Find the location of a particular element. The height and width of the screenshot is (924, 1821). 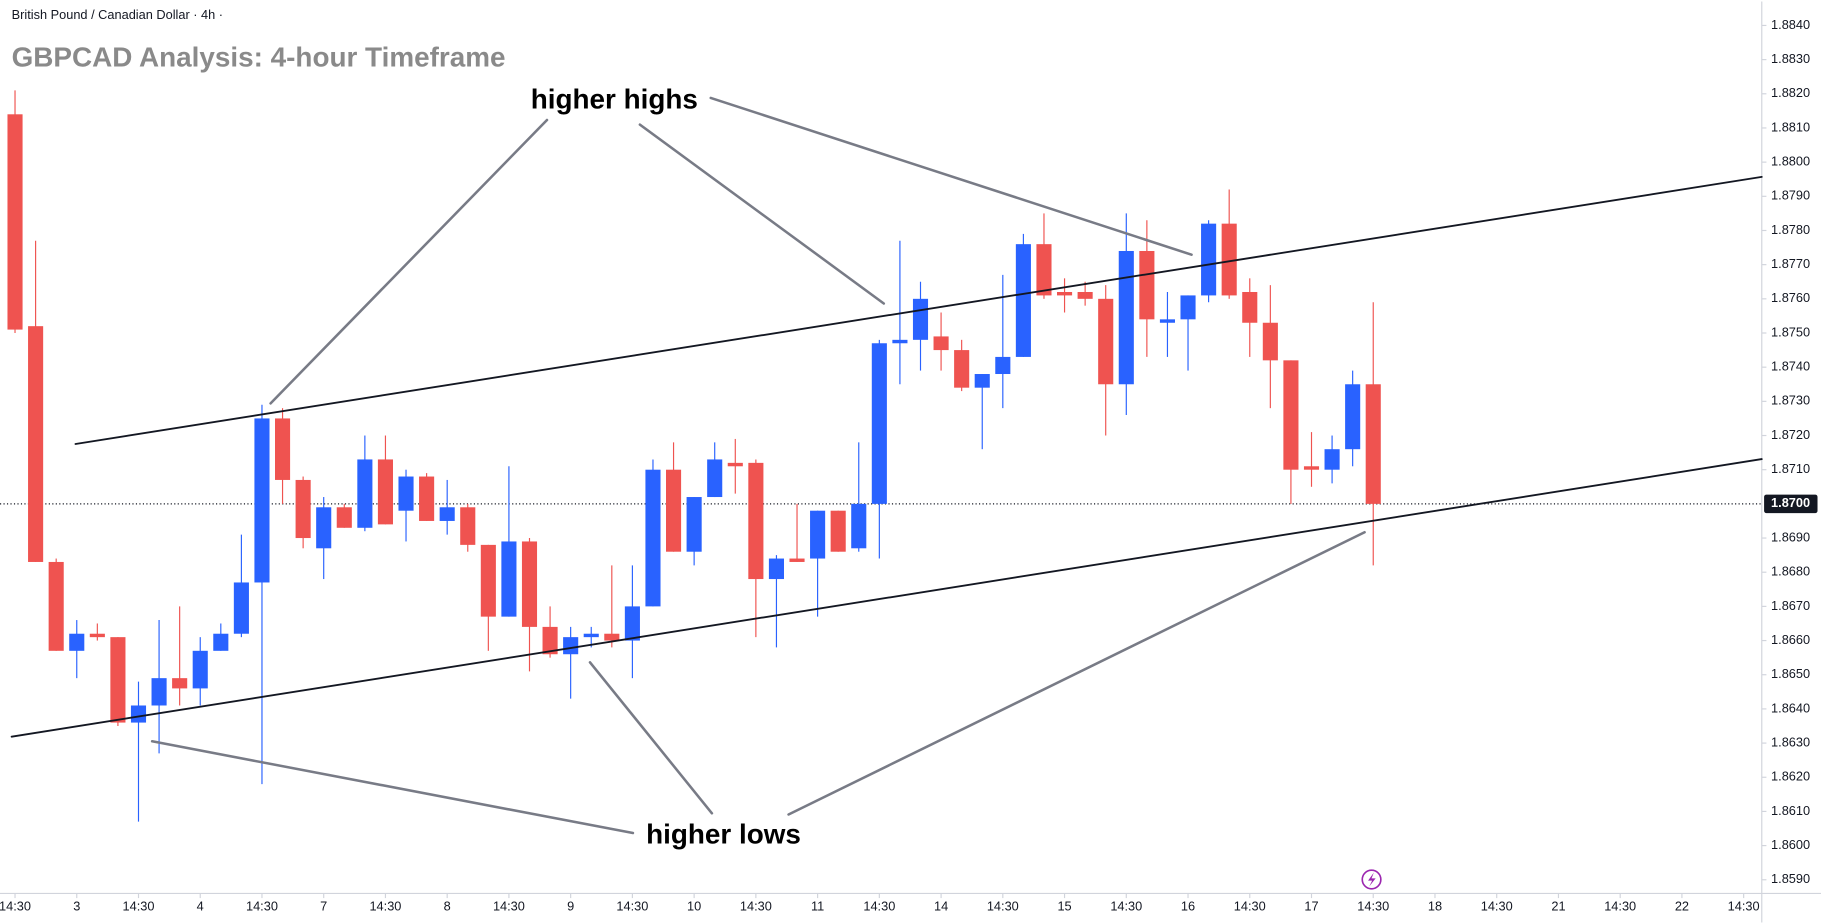

y-tick-label: 1.8590 is located at coordinates (1790, 878).